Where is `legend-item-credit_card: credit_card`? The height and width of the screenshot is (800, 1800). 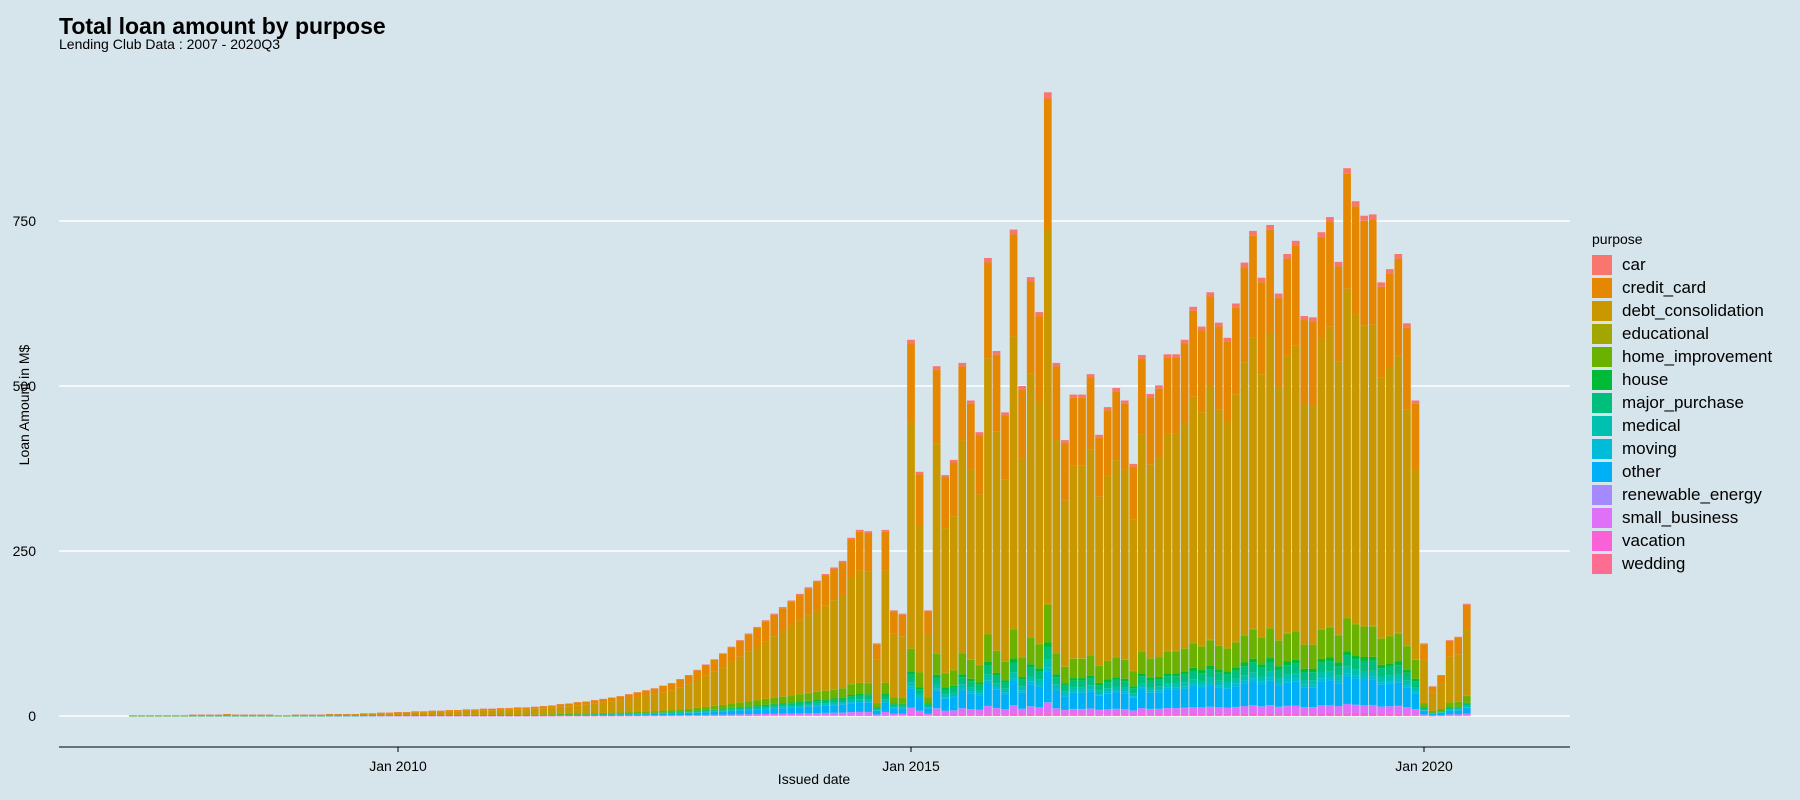 legend-item-credit_card: credit_card is located at coordinates (1682, 287).